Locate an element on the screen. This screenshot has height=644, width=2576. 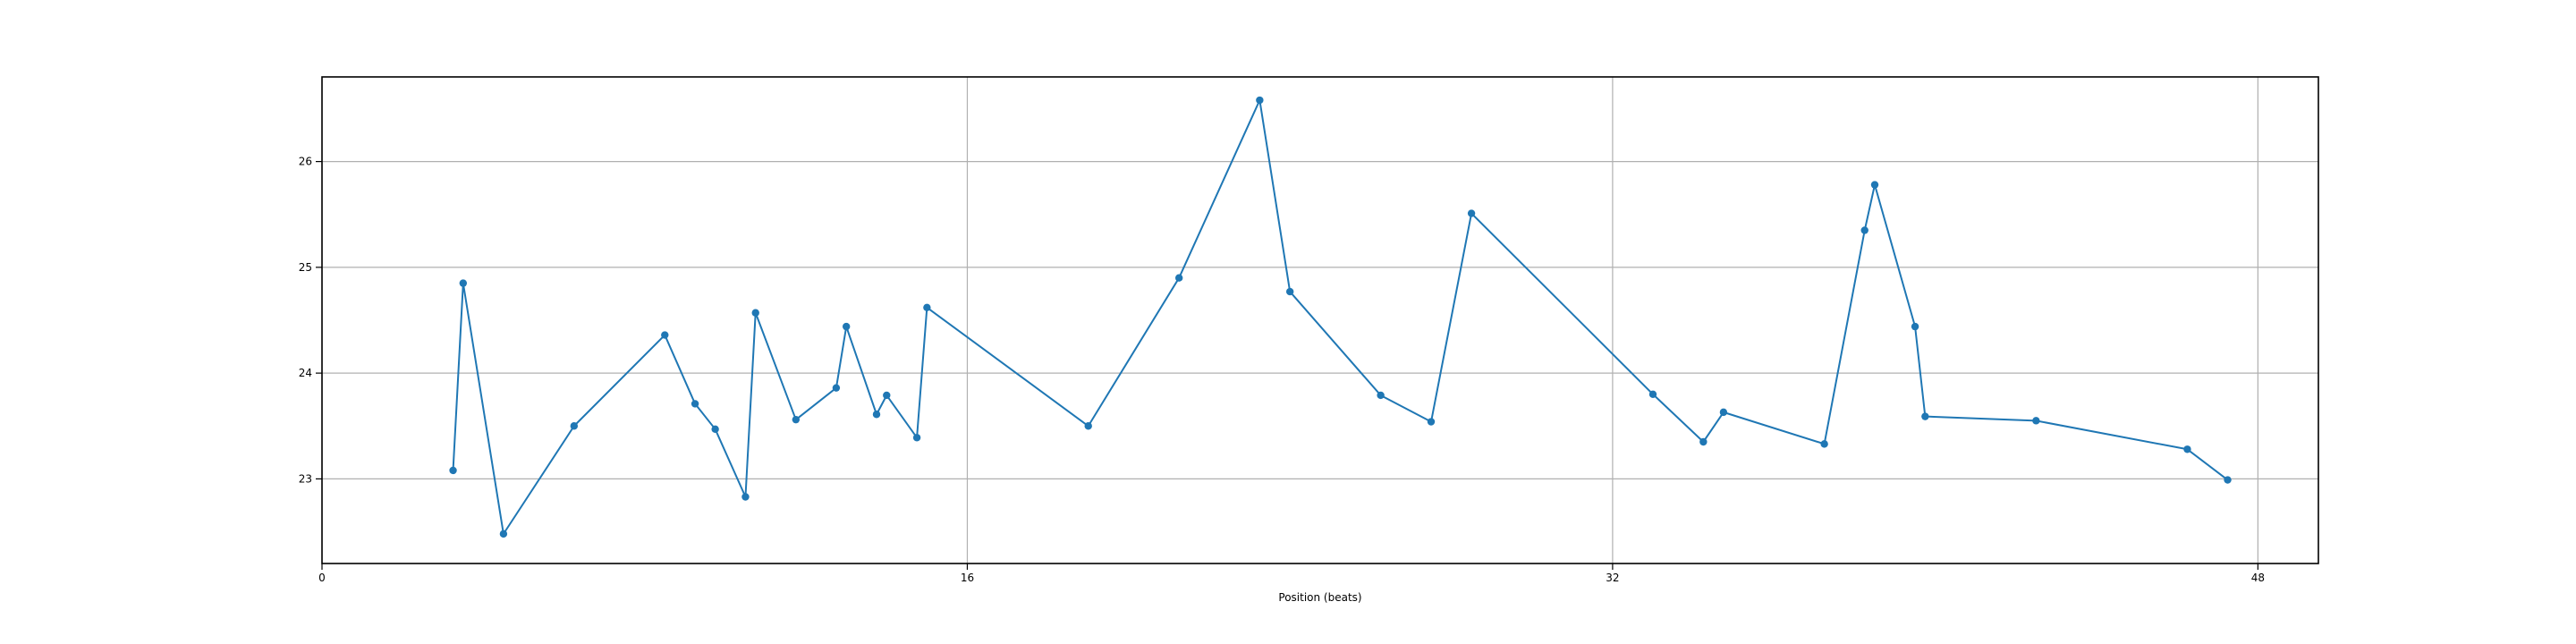
x-tick-label: 48 is located at coordinates (2258, 578).